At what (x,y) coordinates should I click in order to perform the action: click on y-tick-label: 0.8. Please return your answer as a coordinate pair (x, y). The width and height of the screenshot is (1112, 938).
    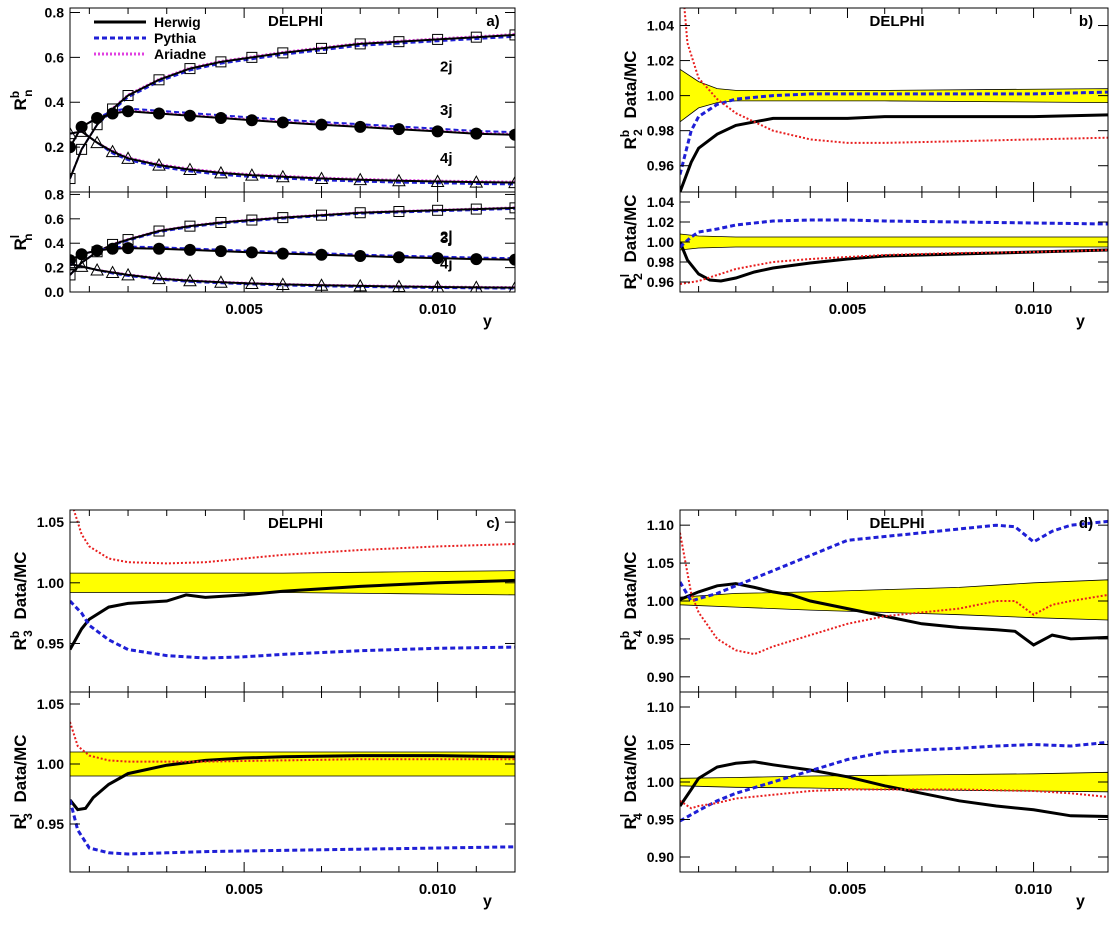
    Looking at the image, I should click on (55, 12).